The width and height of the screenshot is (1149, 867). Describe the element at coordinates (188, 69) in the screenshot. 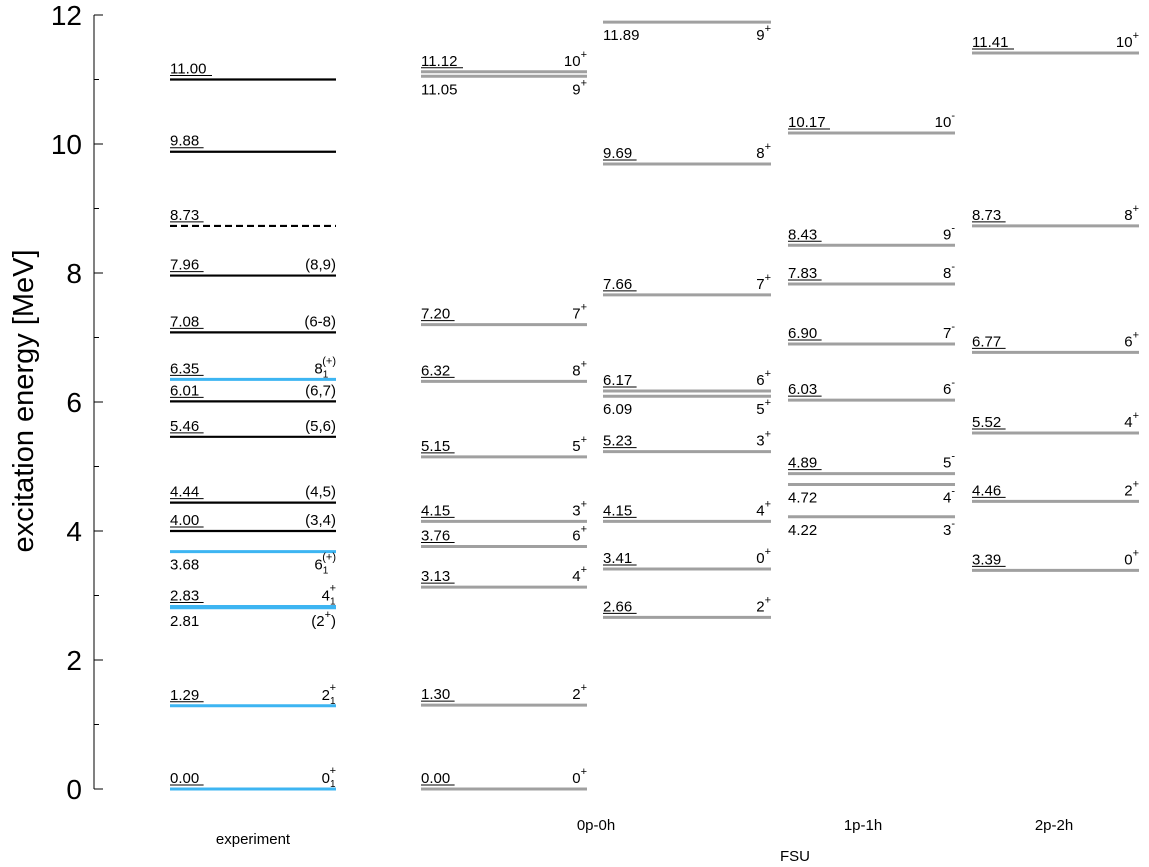

I see `level-energy-label: 11.00` at that location.